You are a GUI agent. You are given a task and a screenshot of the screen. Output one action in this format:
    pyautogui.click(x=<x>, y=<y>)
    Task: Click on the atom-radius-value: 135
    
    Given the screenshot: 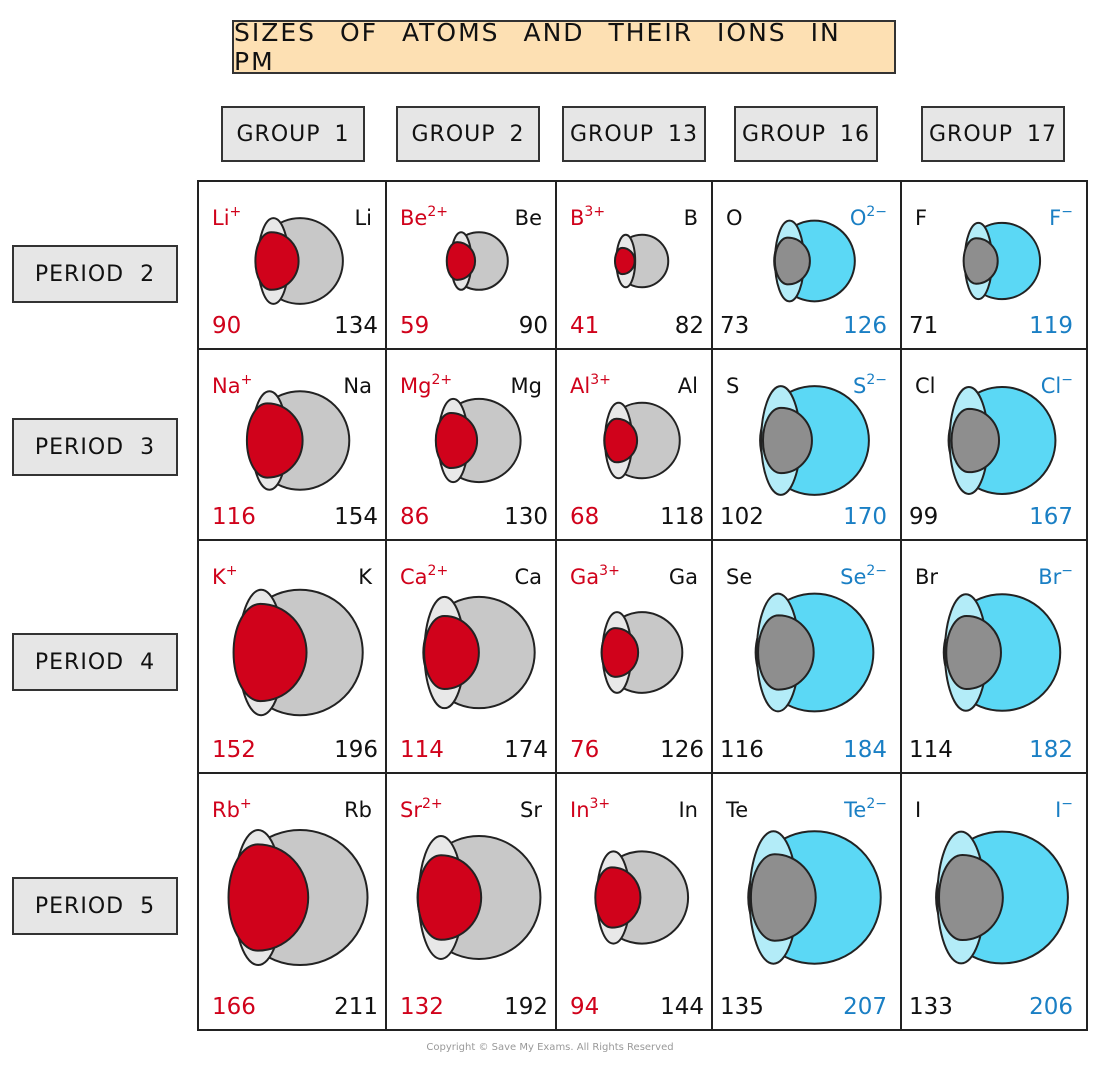 What is the action you would take?
    pyautogui.click(x=742, y=1007)
    